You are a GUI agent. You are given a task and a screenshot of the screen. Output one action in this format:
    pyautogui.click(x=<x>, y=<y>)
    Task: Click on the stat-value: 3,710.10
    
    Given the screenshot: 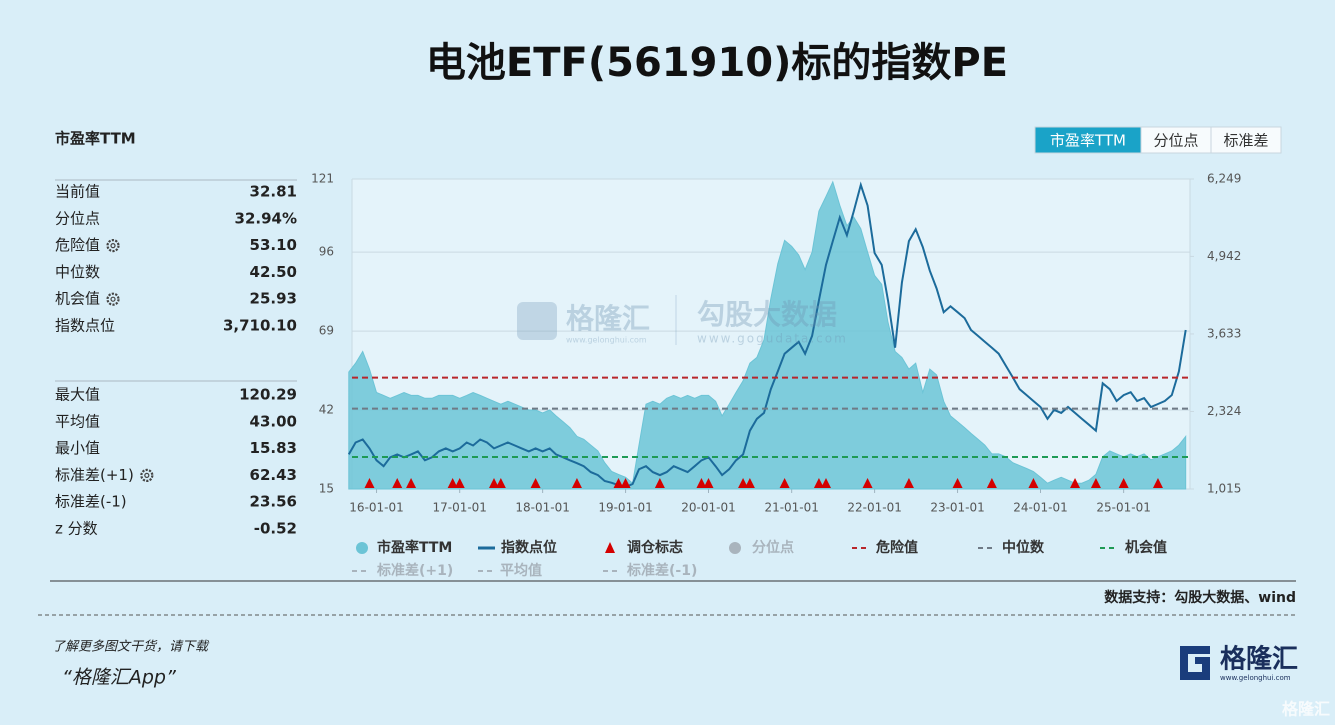 What is the action you would take?
    pyautogui.click(x=260, y=326)
    